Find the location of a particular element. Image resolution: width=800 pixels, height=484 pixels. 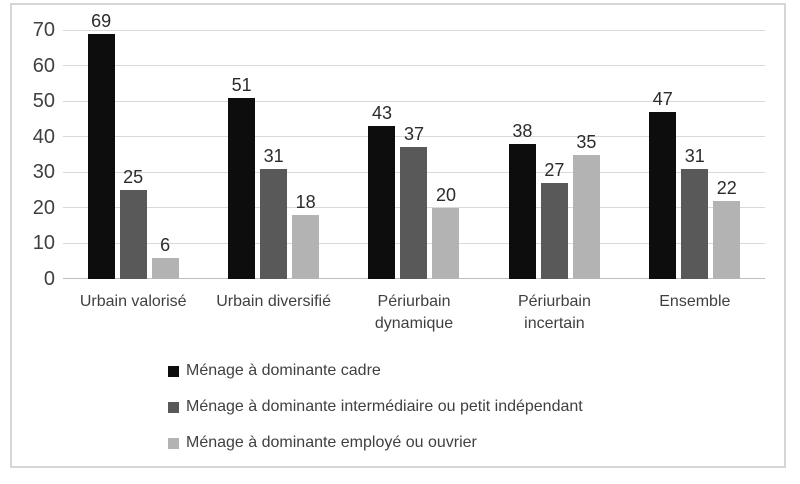

bar-group: 43 37 20 is located at coordinates (414, 154).